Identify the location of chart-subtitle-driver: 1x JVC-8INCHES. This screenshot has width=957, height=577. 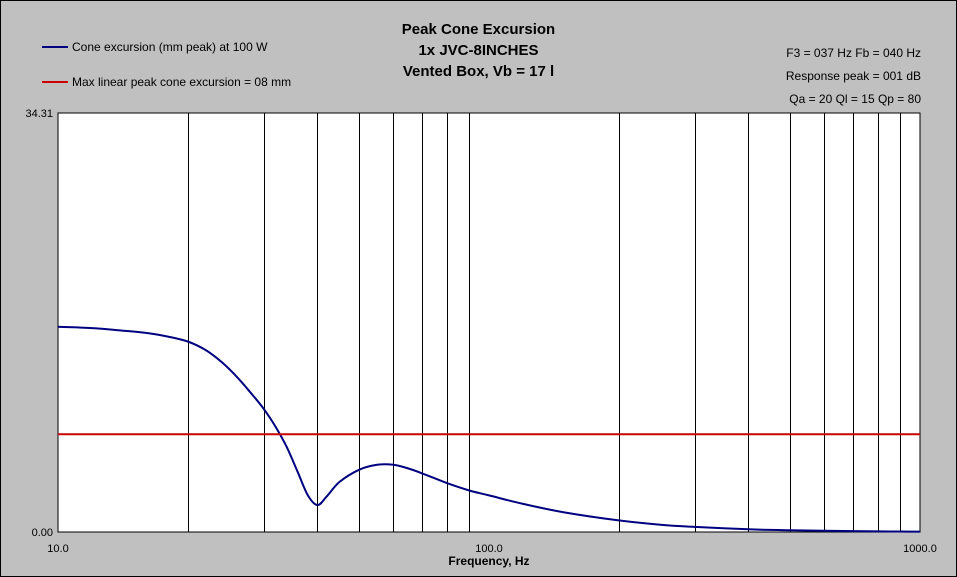
(478, 50).